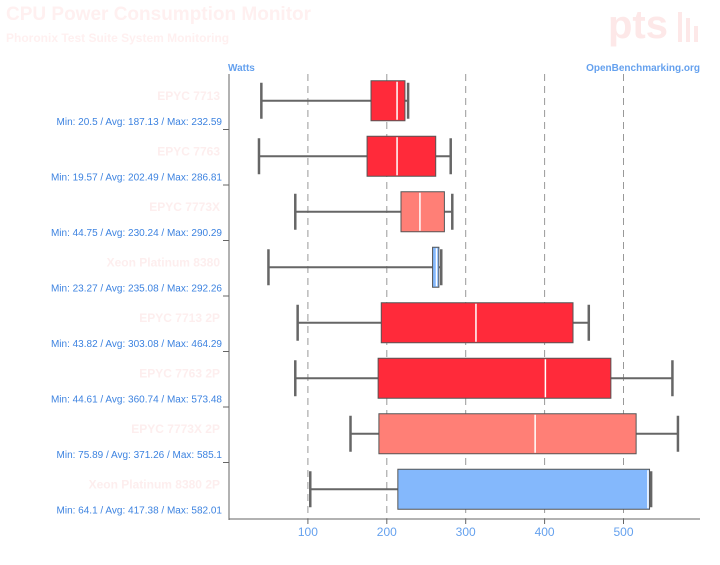 This screenshot has width=720, height=565. What do you see at coordinates (188, 152) in the screenshot?
I see `category-name: EPYC 7763` at bounding box center [188, 152].